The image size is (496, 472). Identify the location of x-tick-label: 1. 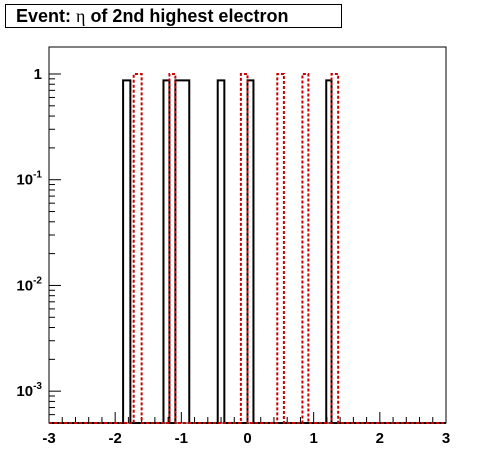
(313, 438).